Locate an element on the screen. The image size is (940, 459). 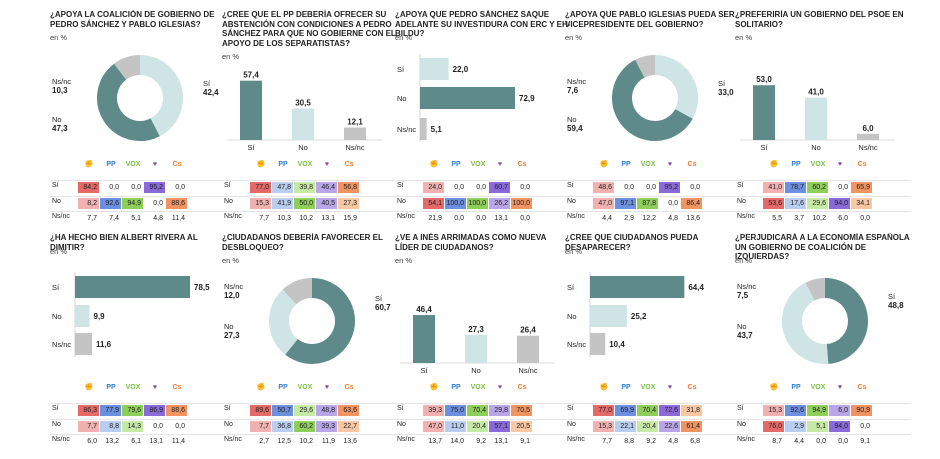
table-cell: 40,5 is located at coordinates (326, 203).